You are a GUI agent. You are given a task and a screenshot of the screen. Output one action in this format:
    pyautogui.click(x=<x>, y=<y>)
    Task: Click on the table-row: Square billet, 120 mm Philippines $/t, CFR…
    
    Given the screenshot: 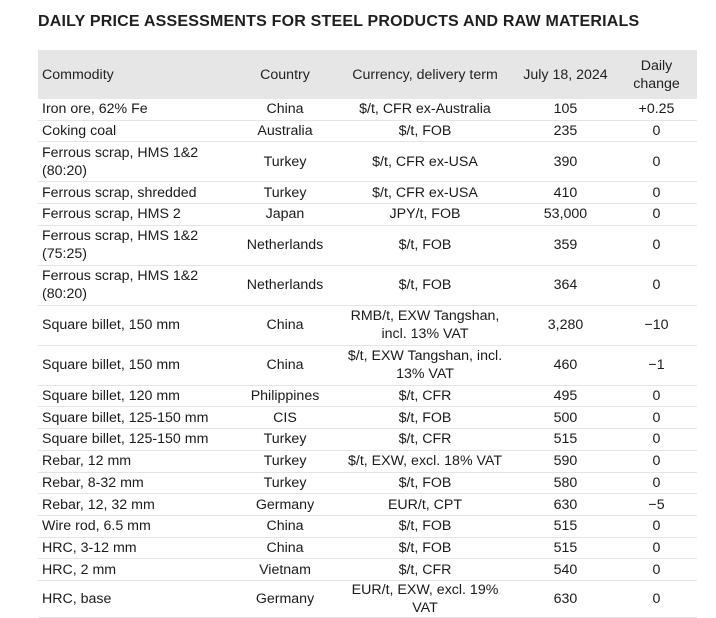 What is the action you would take?
    pyautogui.click(x=367, y=396)
    